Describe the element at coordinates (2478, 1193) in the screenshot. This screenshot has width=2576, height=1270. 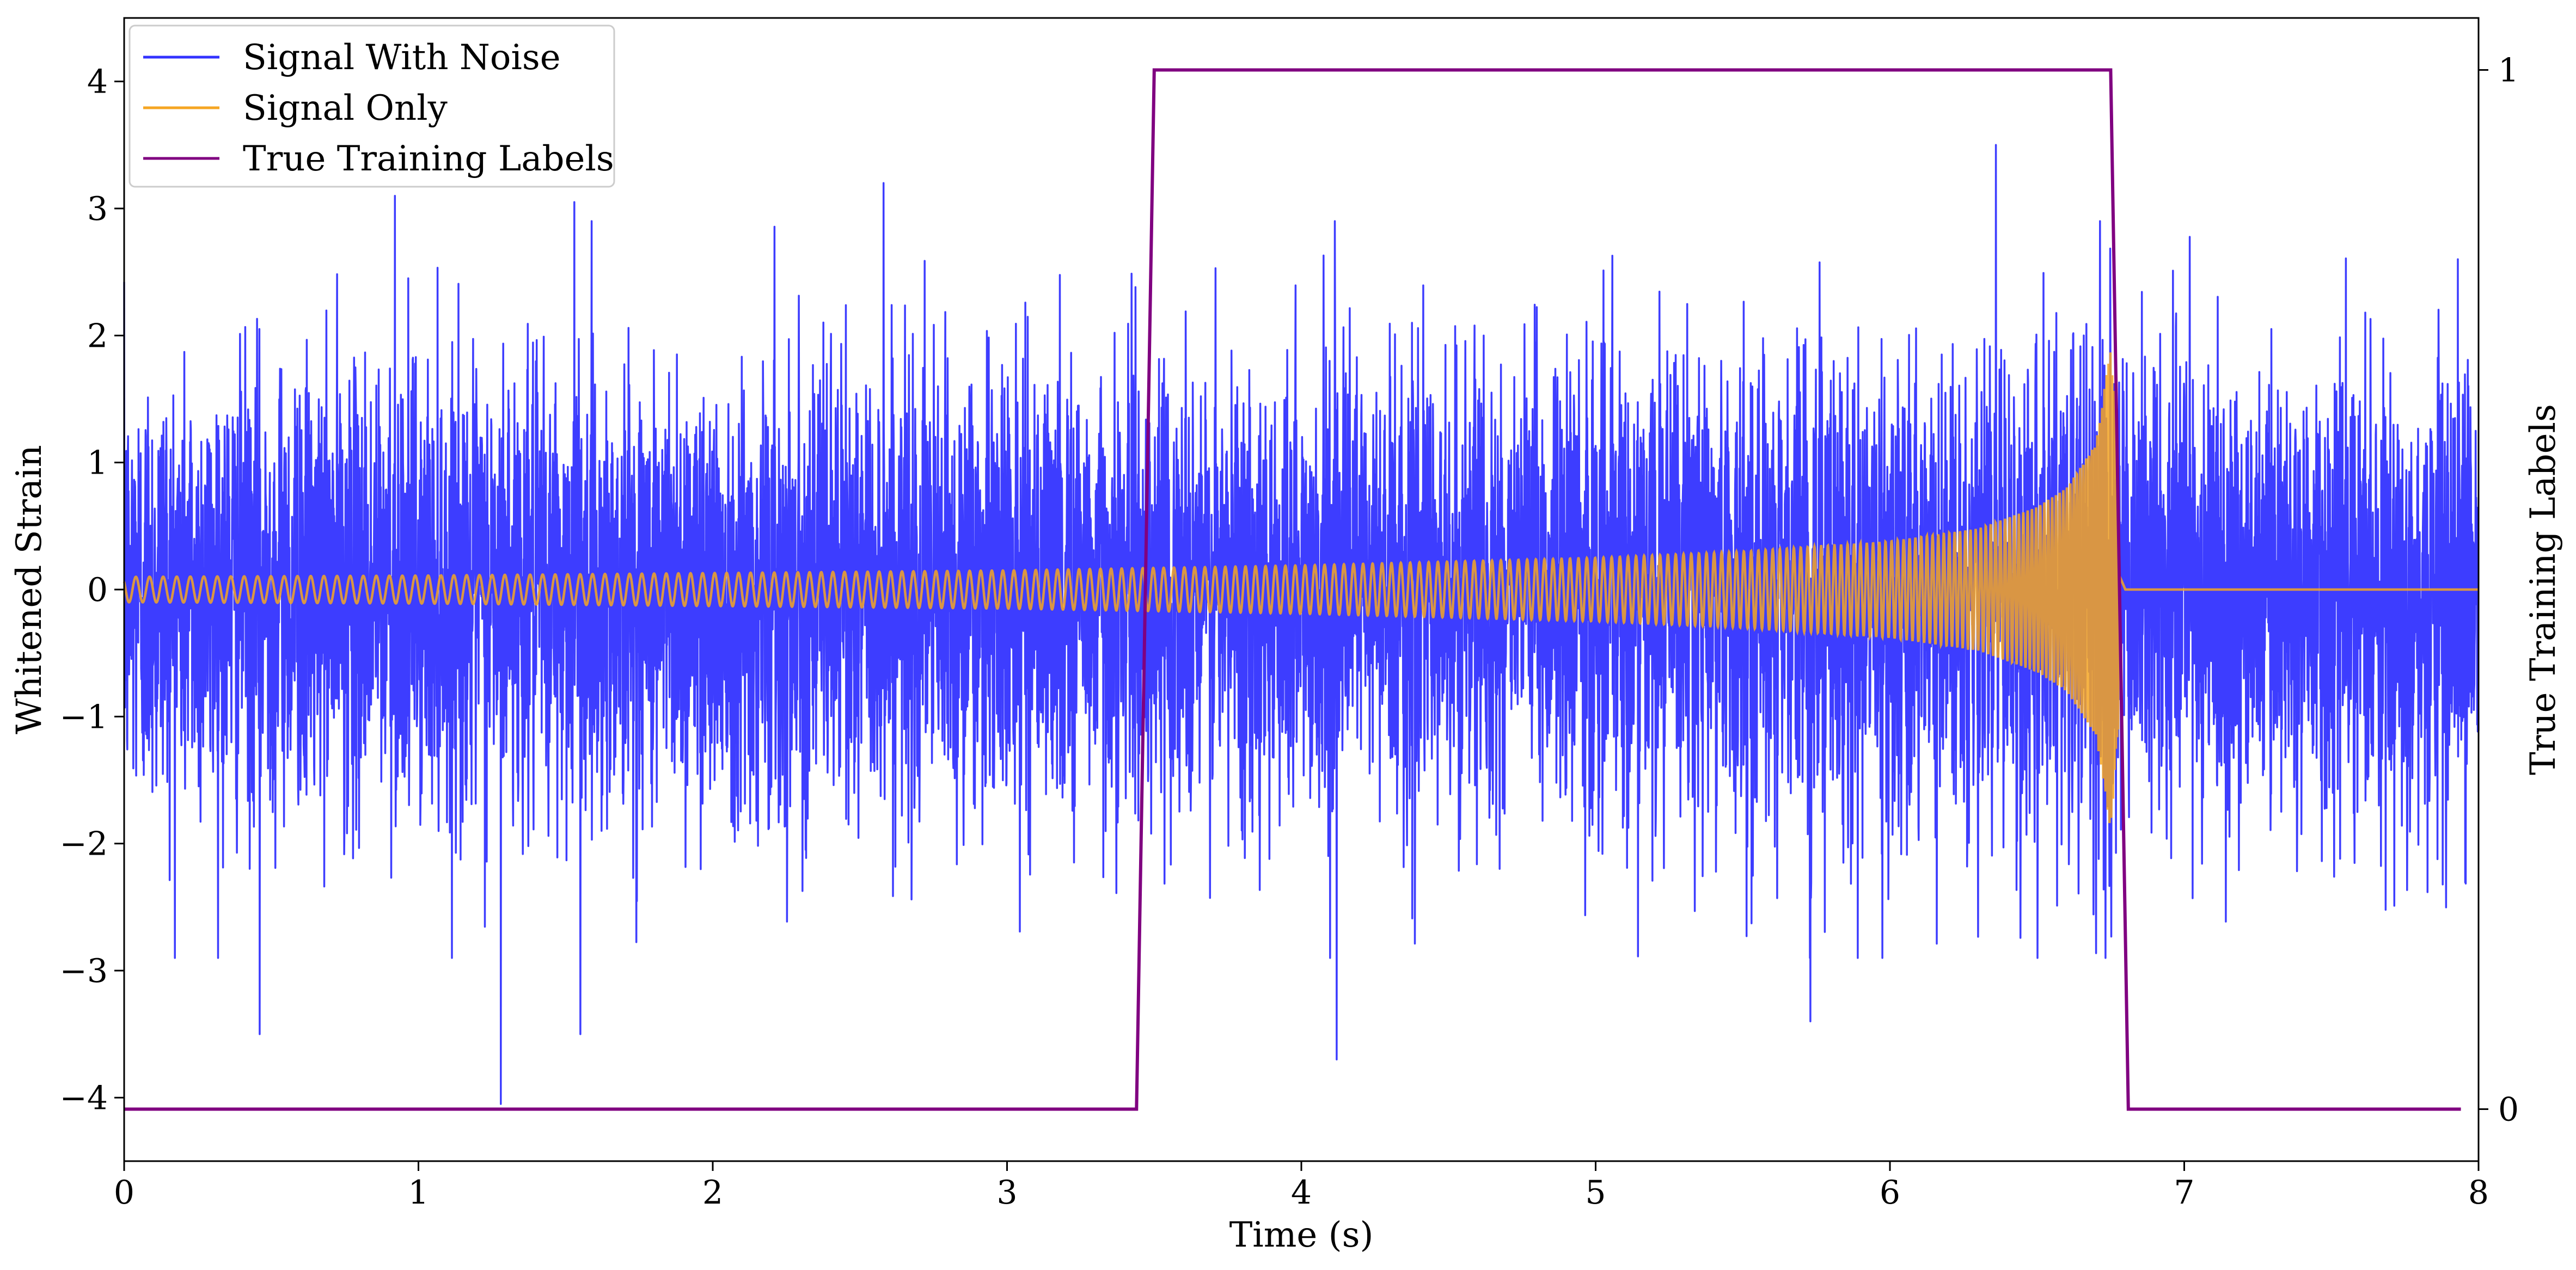
I see `x-tick-label: 8` at that location.